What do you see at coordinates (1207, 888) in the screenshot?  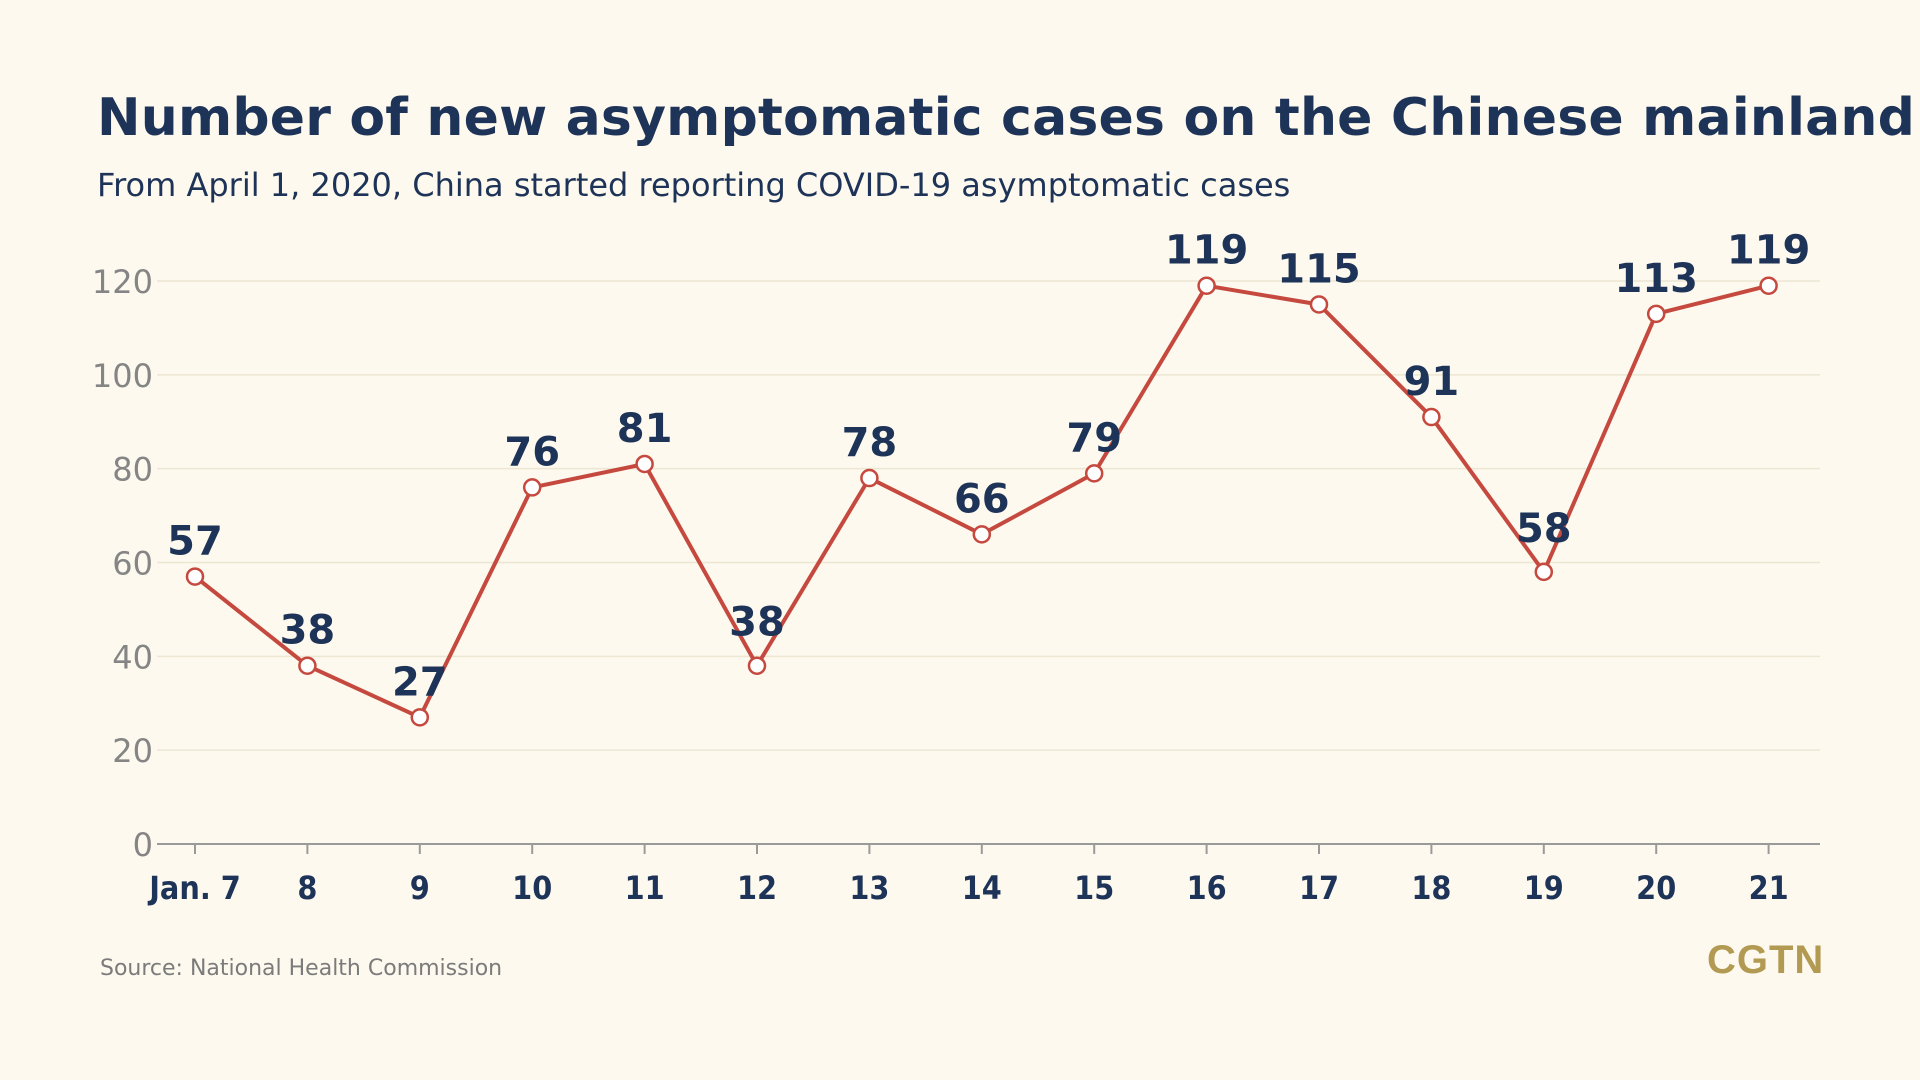 I see `x-tick-label: 16` at bounding box center [1207, 888].